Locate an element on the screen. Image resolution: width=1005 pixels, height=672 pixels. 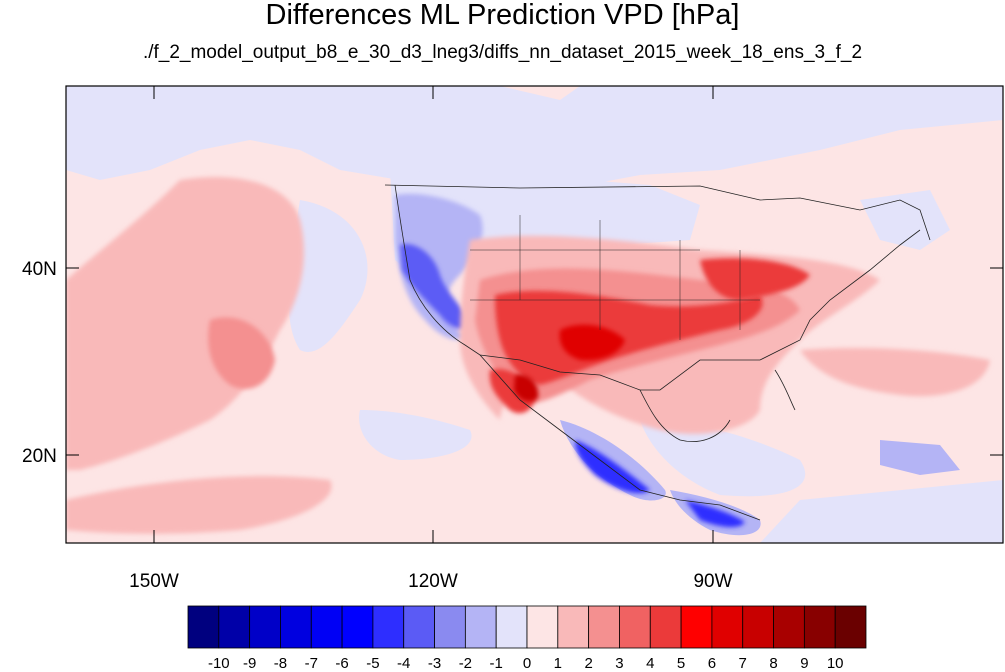
us-canada-border is located at coordinates (657, 212).